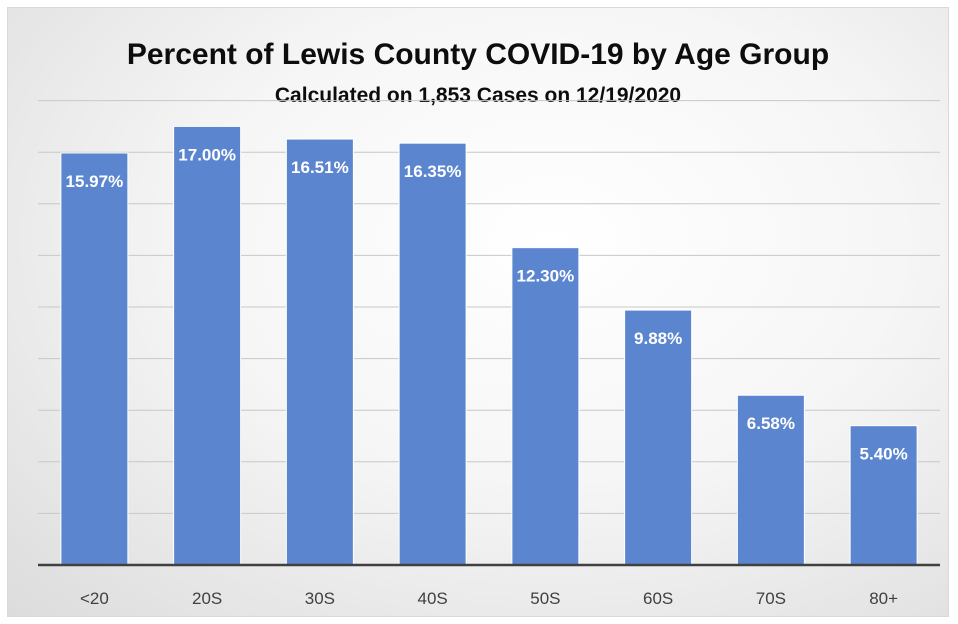 This screenshot has width=958, height=624. I want to click on x-tick-label: 80+, so click(883, 598).